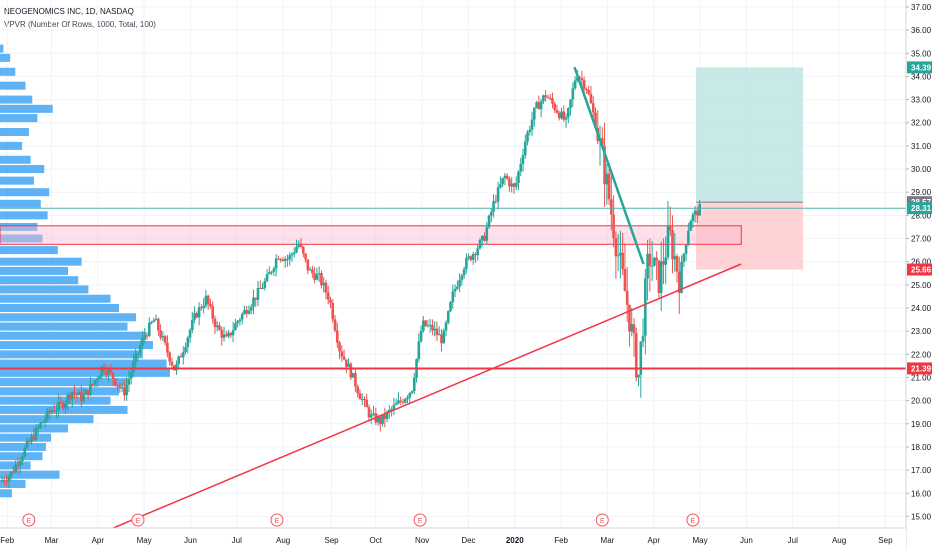  I want to click on earnings-marker-label: E, so click(138, 521).